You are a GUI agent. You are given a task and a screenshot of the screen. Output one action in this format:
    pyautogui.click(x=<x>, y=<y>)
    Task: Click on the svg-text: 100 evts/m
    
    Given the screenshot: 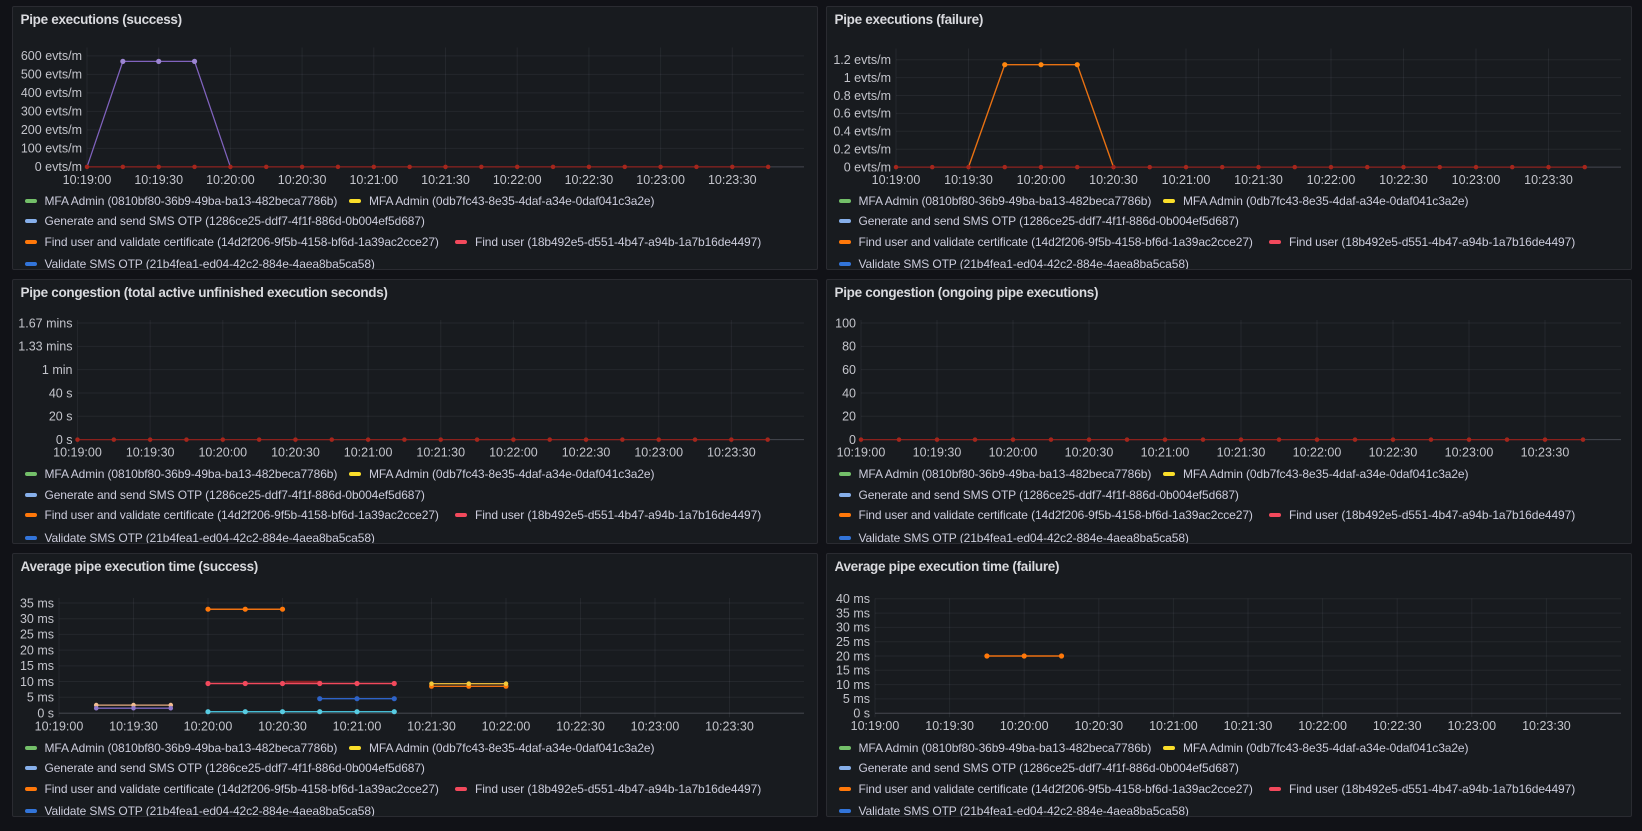 What is the action you would take?
    pyautogui.click(x=51, y=148)
    